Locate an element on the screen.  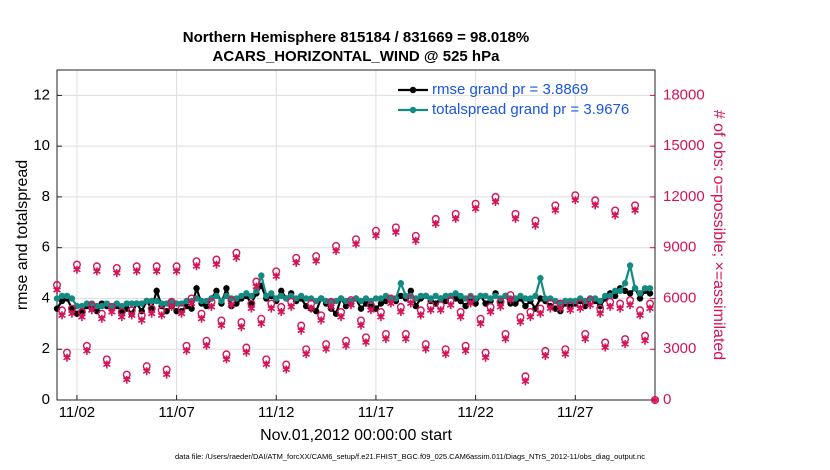
y-tick-label: 8 is located at coordinates (46, 196).